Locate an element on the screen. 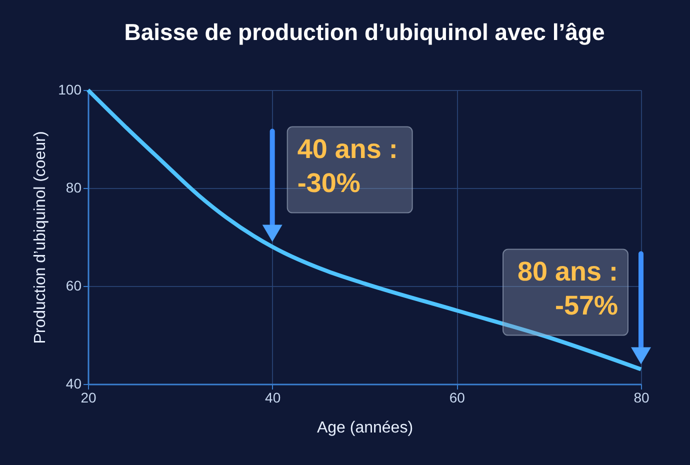 The image size is (690, 465). annotation: 40 ans : -30% is located at coordinates (347, 166).